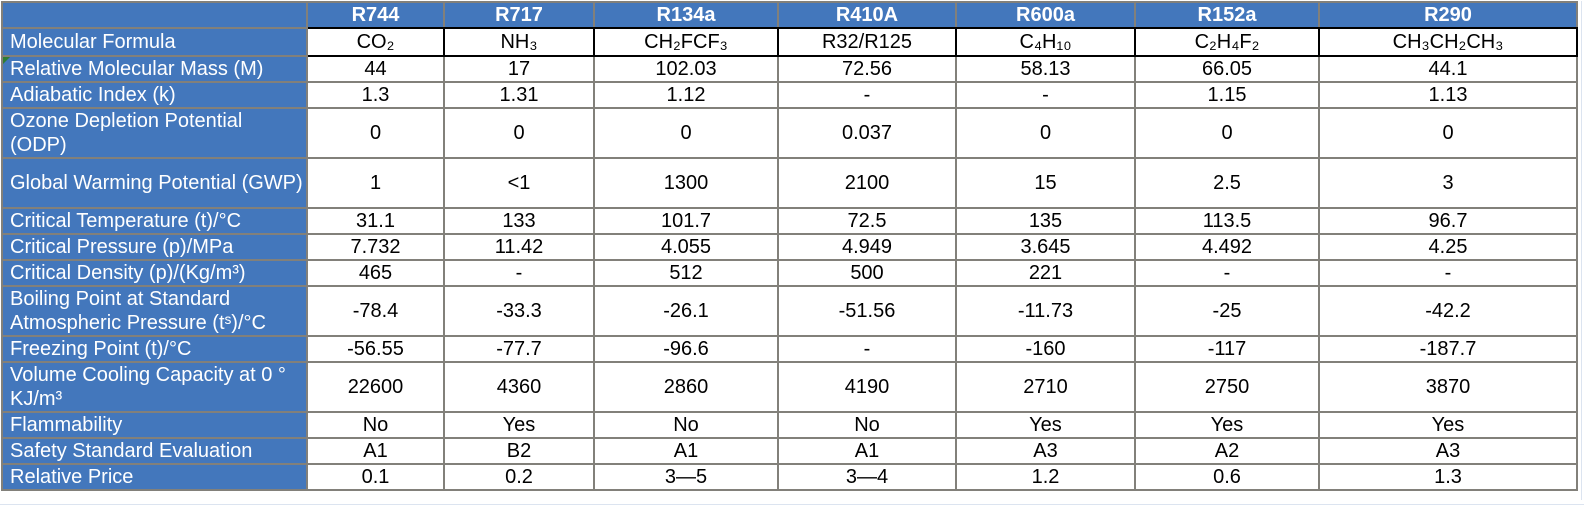 Image resolution: width=1584 pixels, height=507 pixels. What do you see at coordinates (686, 133) in the screenshot?
I see `cell-r134a: 0` at bounding box center [686, 133].